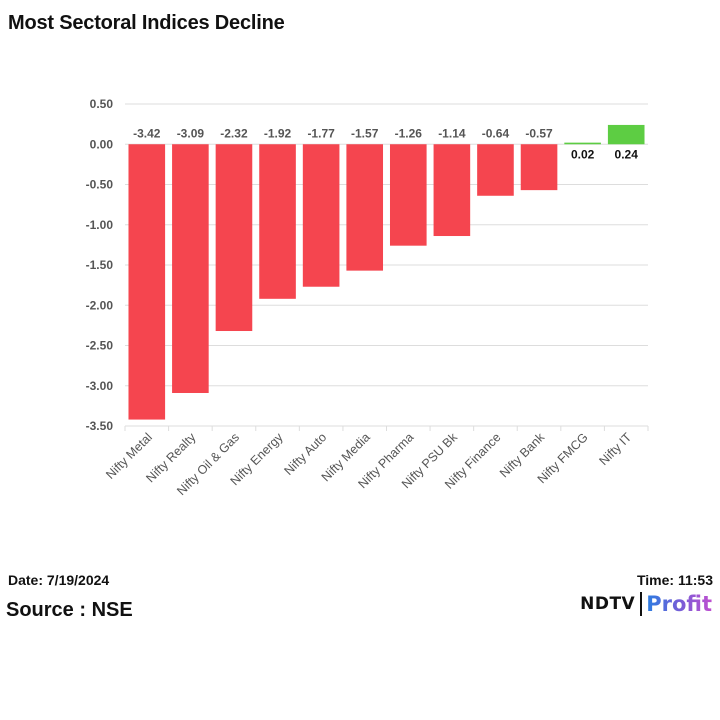 This screenshot has height=720, width=720. What do you see at coordinates (583, 154) in the screenshot?
I see `data-label: 0.02` at bounding box center [583, 154].